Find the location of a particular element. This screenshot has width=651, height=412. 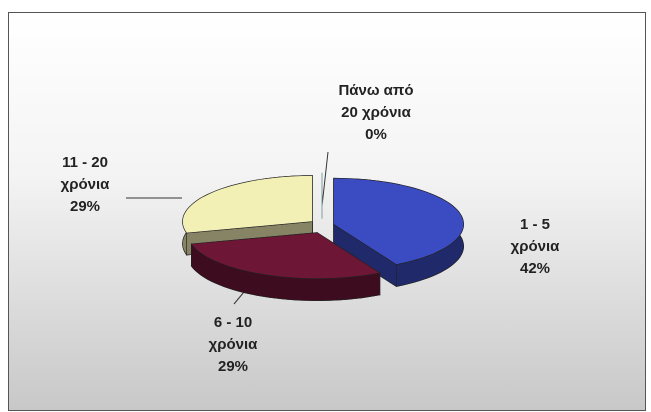

category-label: 11 - 20 χρόνια is located at coordinates (85, 173).